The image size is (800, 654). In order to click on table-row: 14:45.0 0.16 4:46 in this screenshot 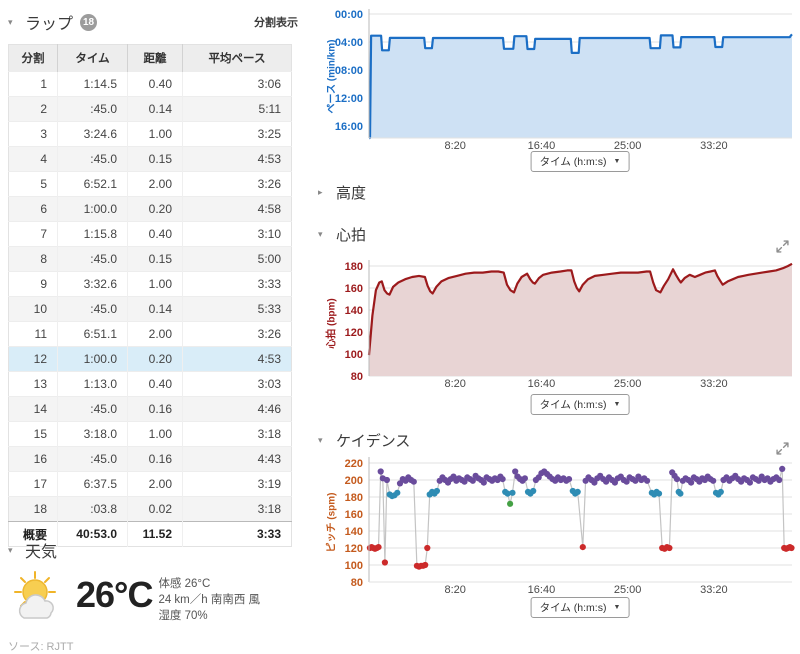, I will do `click(150, 409)`.